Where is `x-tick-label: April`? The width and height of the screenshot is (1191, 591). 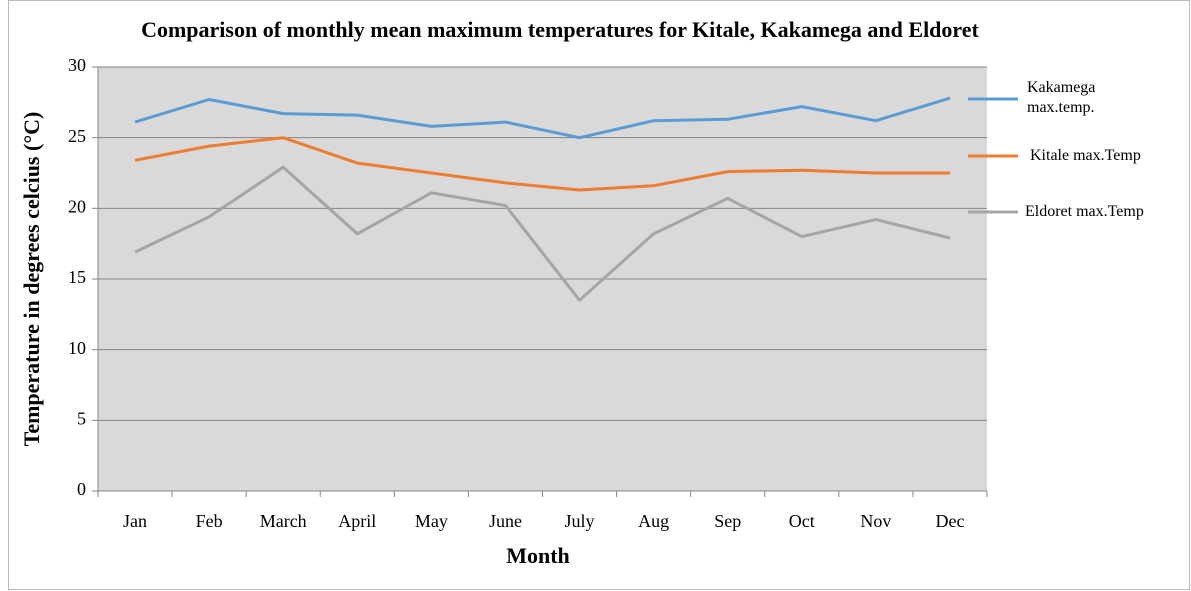
x-tick-label: April is located at coordinates (357, 521).